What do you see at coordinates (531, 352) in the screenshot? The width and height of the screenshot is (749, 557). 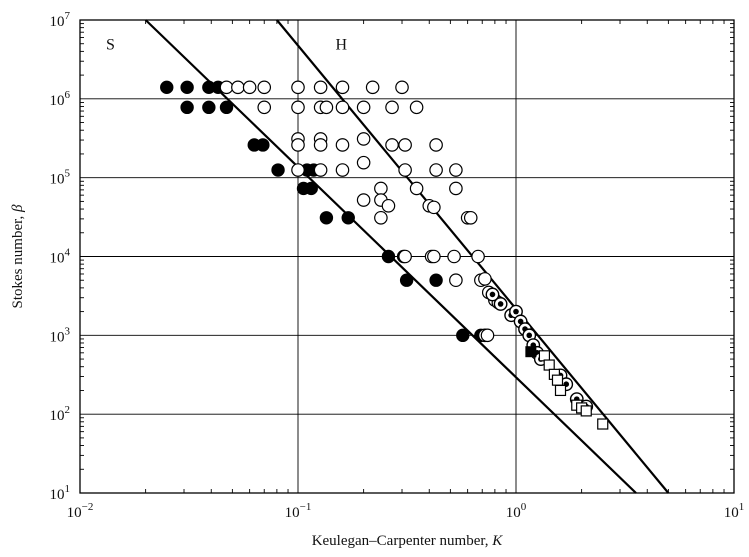 I see `filled-square-point` at bounding box center [531, 352].